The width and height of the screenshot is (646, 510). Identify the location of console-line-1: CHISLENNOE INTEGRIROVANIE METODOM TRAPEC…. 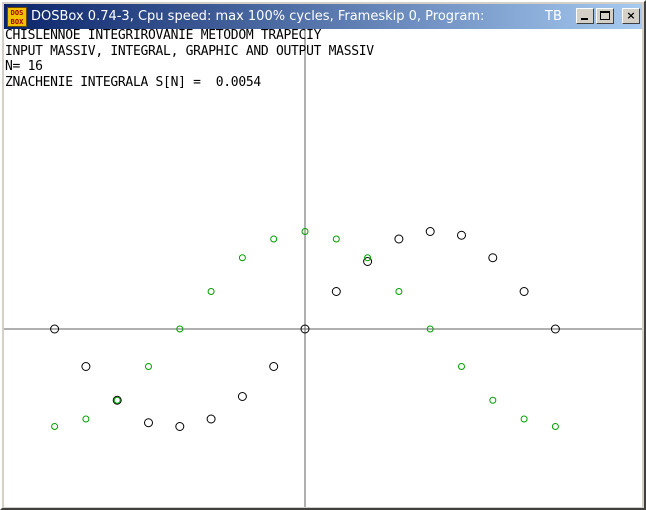
(163, 36).